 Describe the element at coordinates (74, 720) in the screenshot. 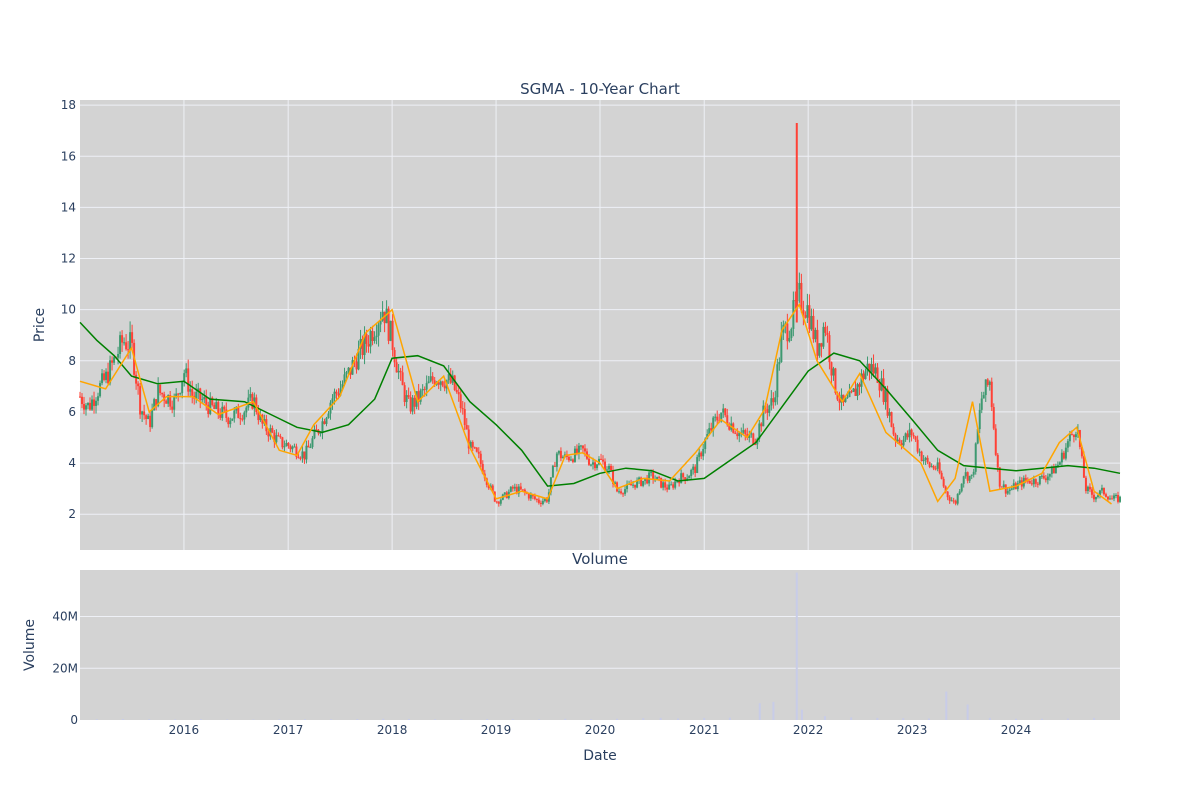

I see `volume-y-tick-label: 0` at that location.